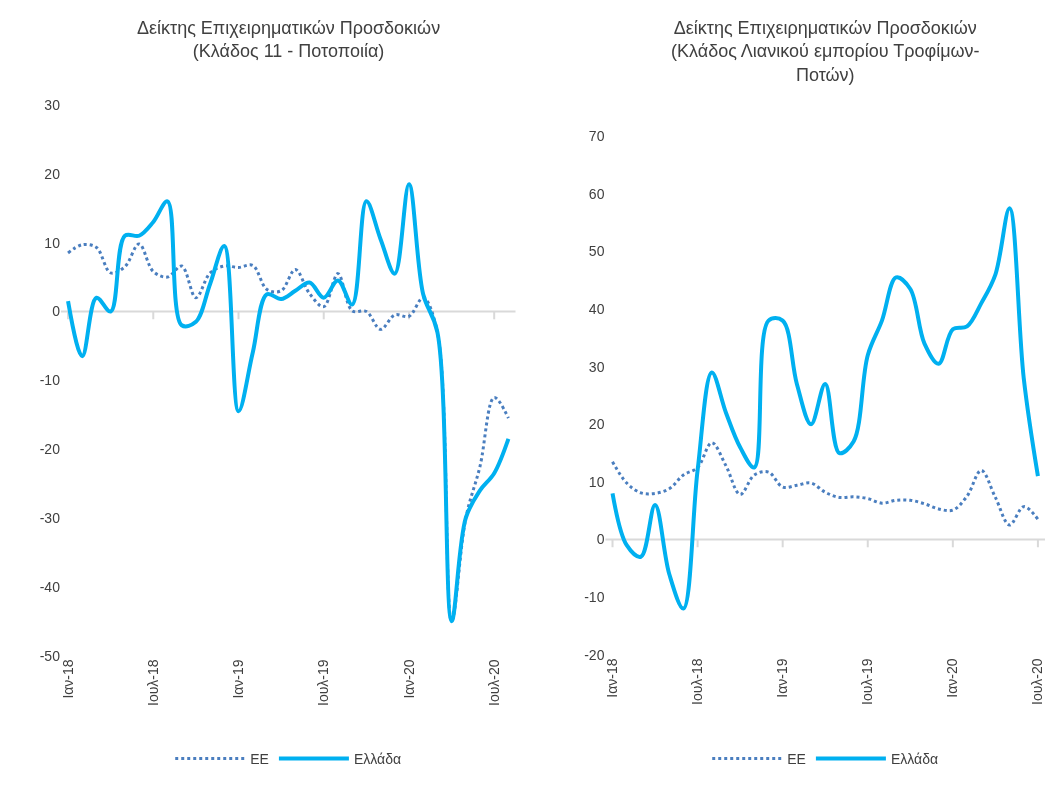 This screenshot has width=1060, height=790. Describe the element at coordinates (825, 484) in the screenshot. I see `line-series` at that location.